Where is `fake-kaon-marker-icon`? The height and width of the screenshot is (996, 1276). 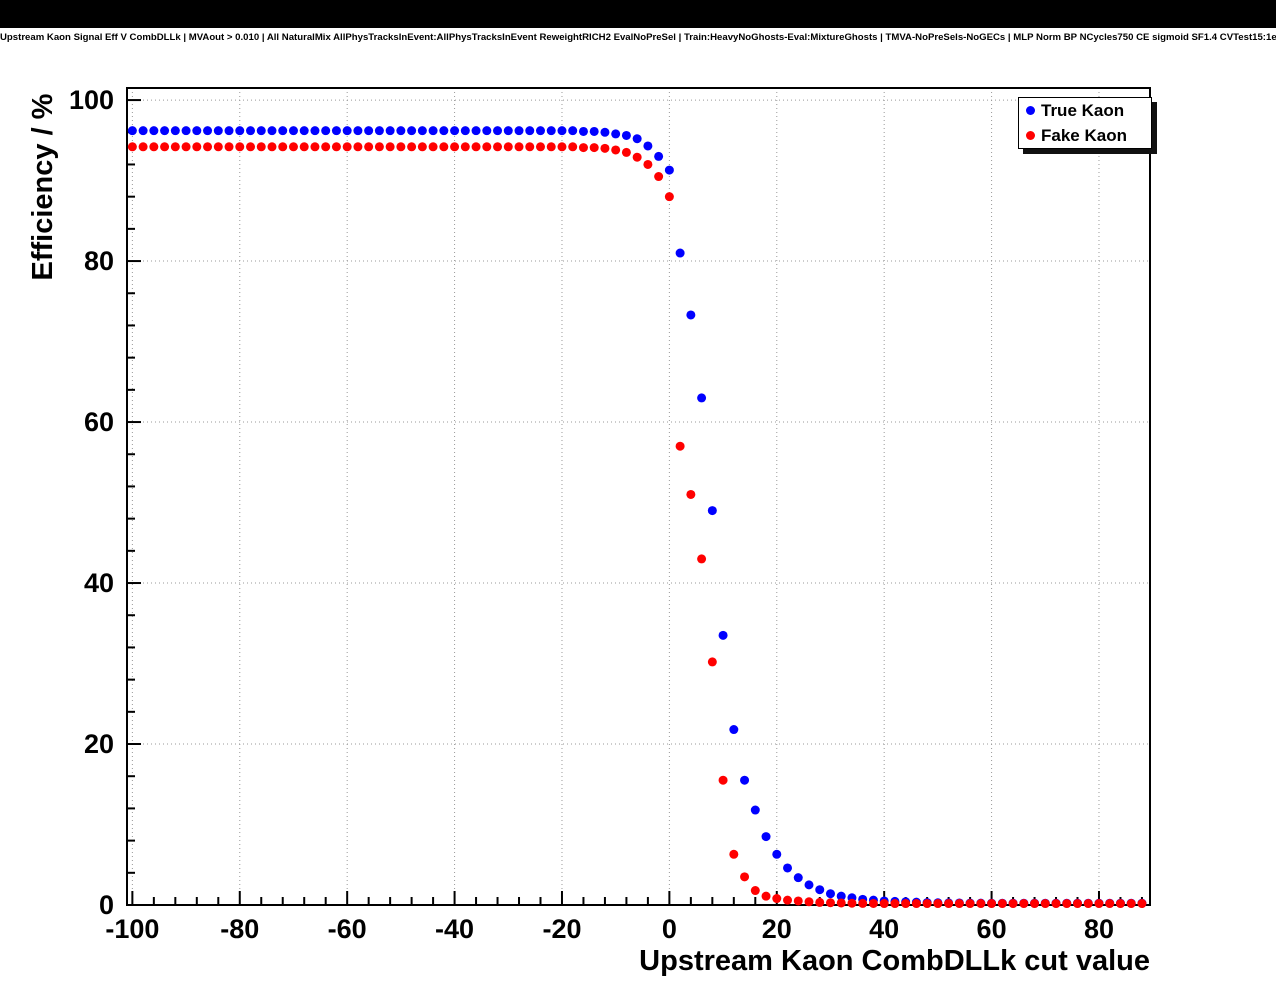 fake-kaon-marker-icon is located at coordinates (1030, 135).